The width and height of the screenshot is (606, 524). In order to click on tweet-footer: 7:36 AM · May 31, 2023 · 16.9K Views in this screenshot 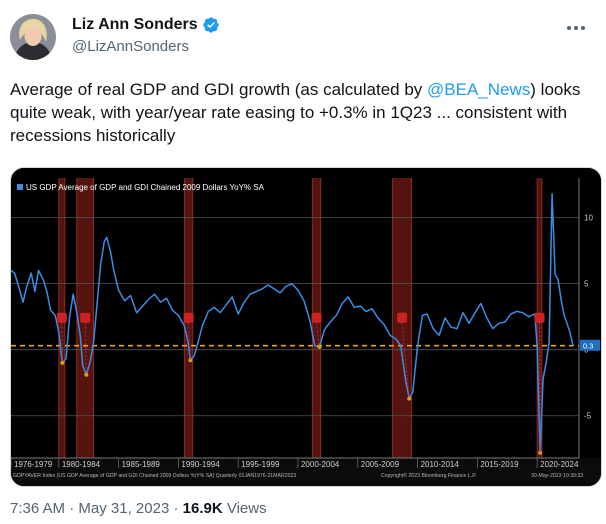, I will do `click(138, 508)`.